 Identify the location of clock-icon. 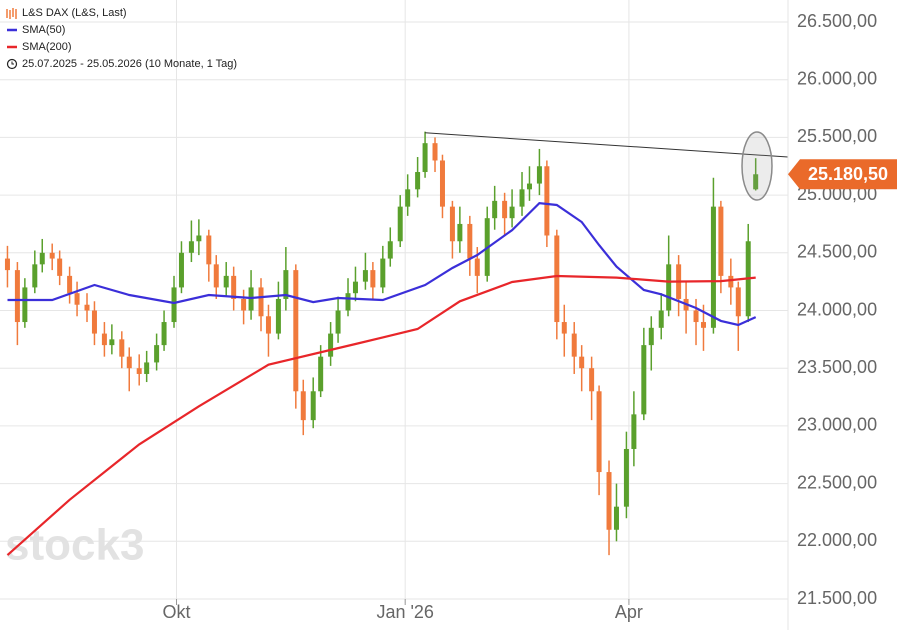
(12, 64).